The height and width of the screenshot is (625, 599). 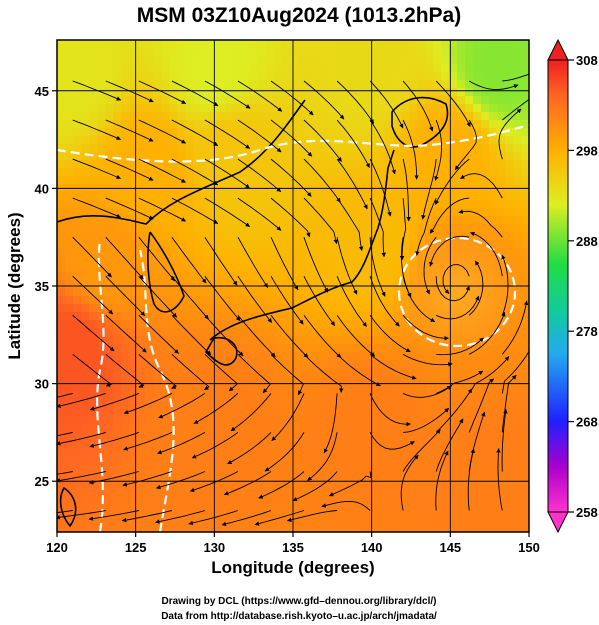 I want to click on colorbar-tick-label: 298, so click(x=587, y=150).